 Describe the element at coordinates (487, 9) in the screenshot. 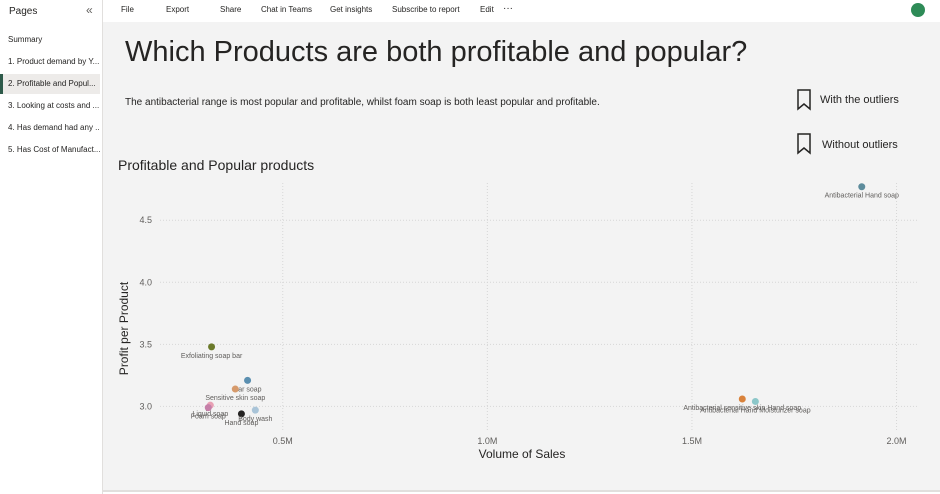

I see `toolbar-button: Edit` at that location.